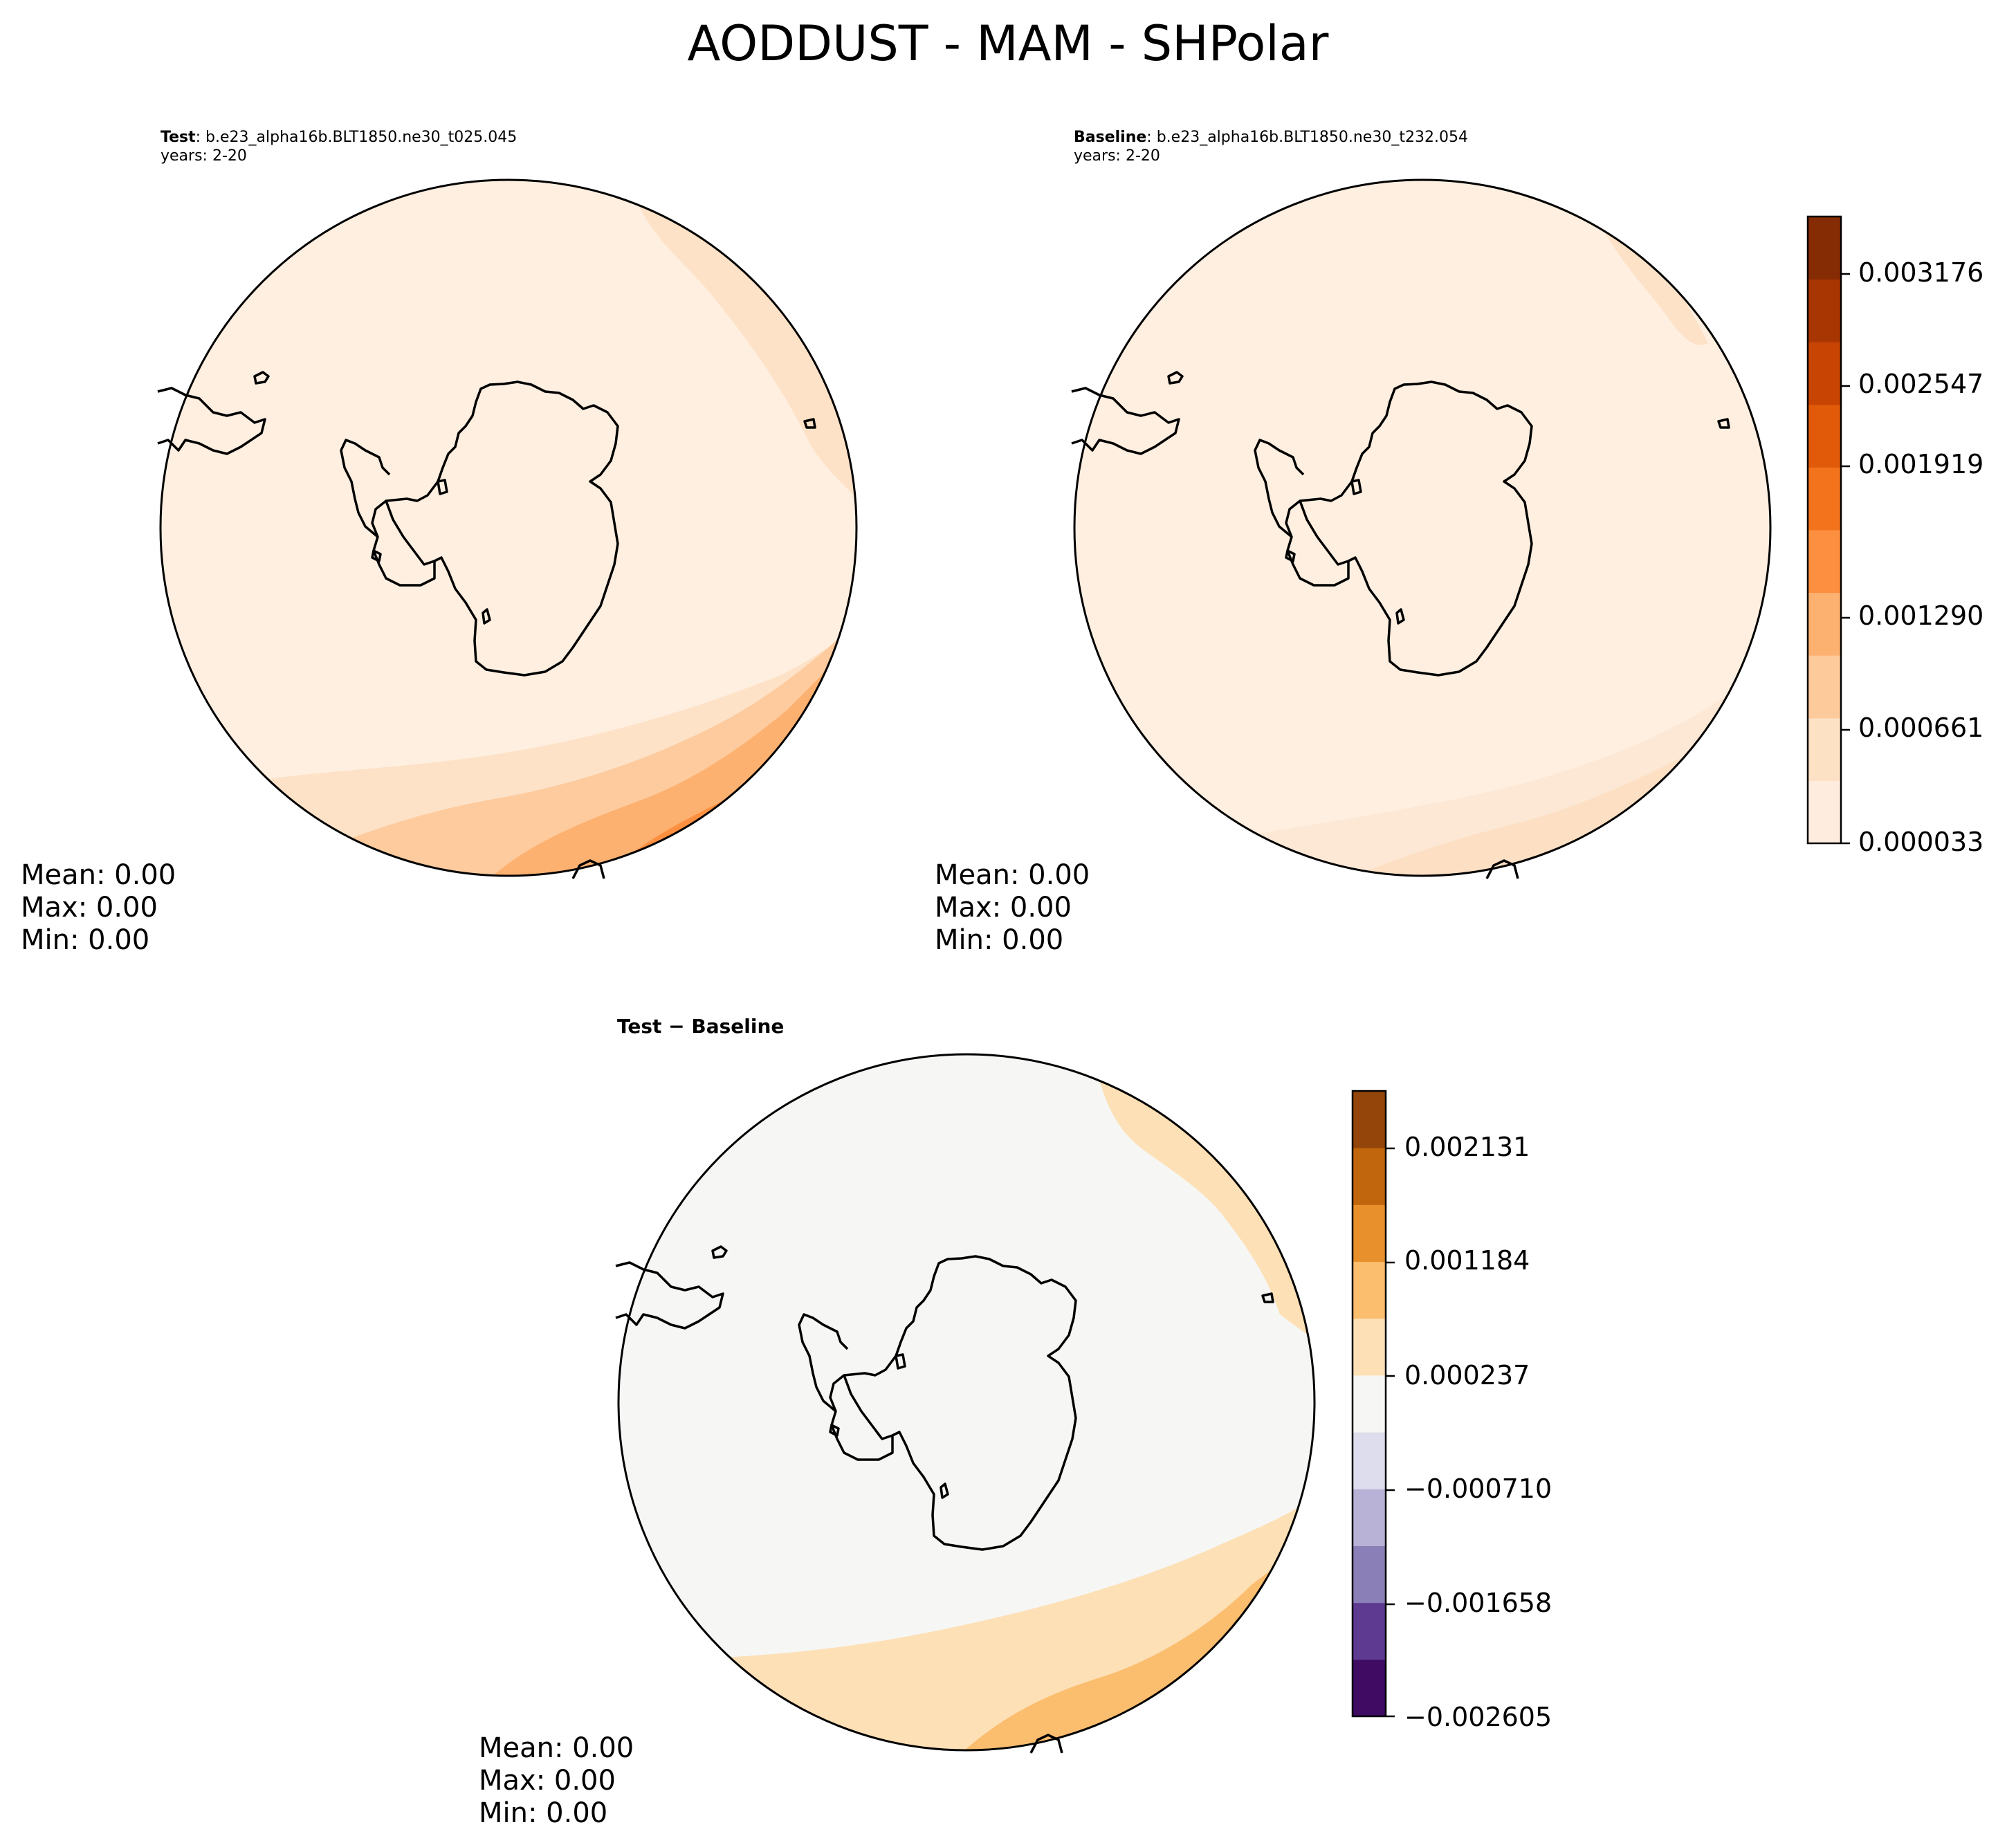 Image resolution: width=2016 pixels, height=1845 pixels. What do you see at coordinates (1467, 1260) in the screenshot?
I see `diff-colorbar-tick-1: 0.001184` at bounding box center [1467, 1260].